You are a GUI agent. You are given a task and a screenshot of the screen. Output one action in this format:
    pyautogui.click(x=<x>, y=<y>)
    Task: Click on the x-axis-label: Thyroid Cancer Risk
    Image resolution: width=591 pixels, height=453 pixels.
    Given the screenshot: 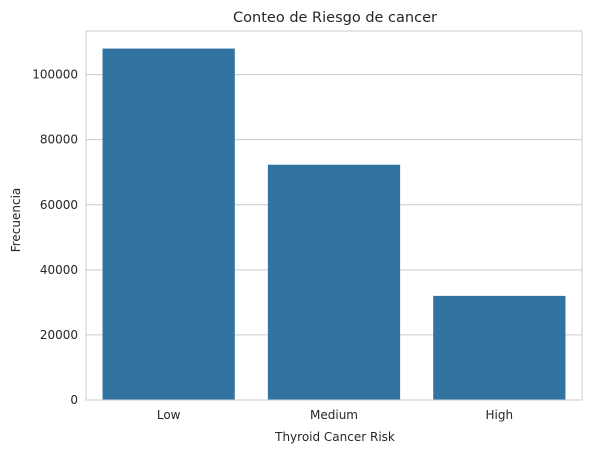 What is the action you would take?
    pyautogui.click(x=334, y=437)
    